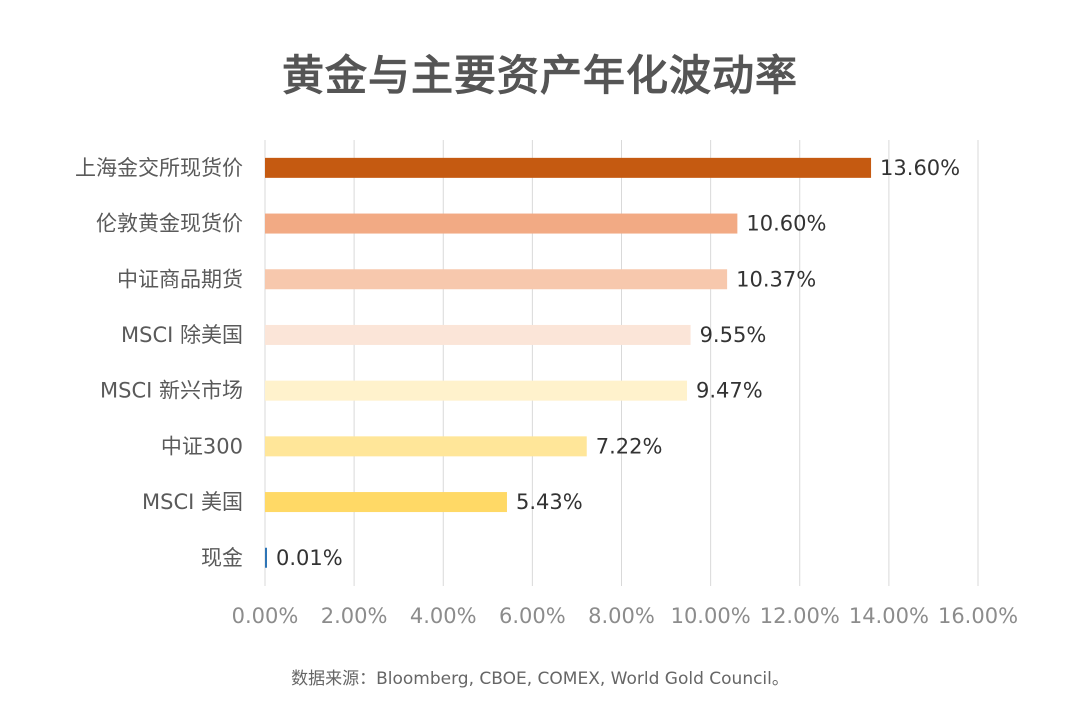 The height and width of the screenshot is (720, 1080). Describe the element at coordinates (192, 502) in the screenshot. I see `category-label: MSCI 美国` at that location.